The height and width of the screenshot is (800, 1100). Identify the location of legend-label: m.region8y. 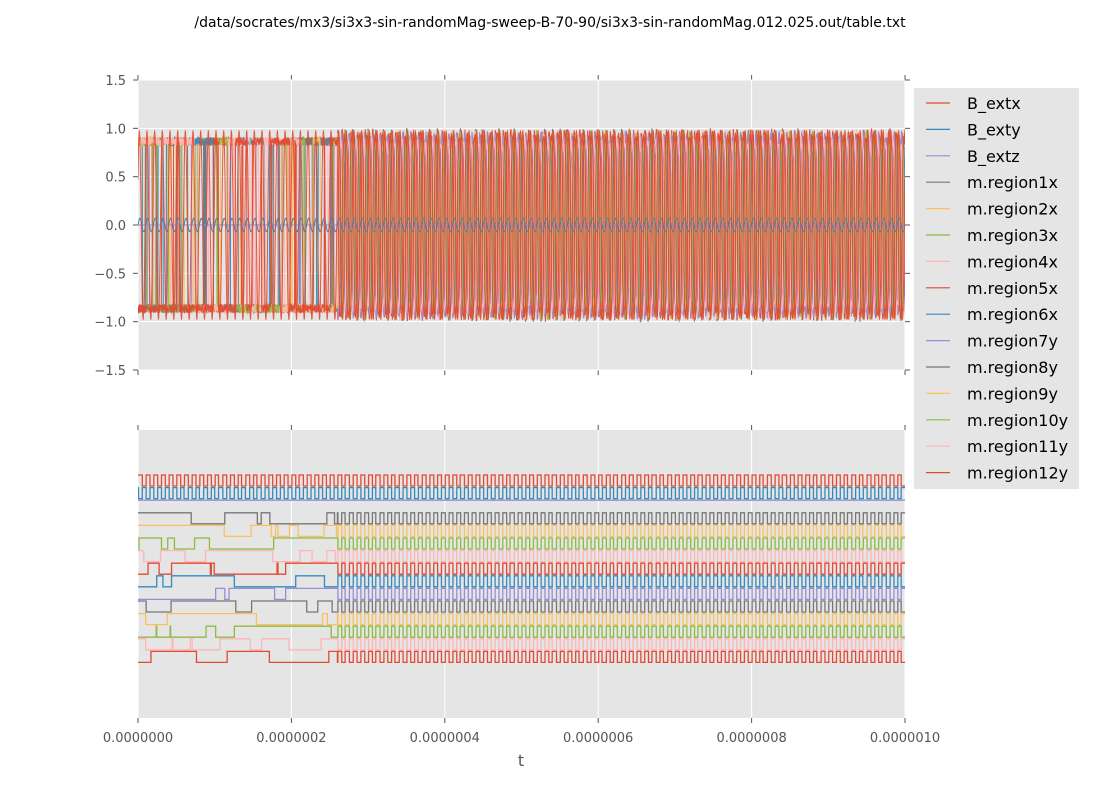
(1012, 367).